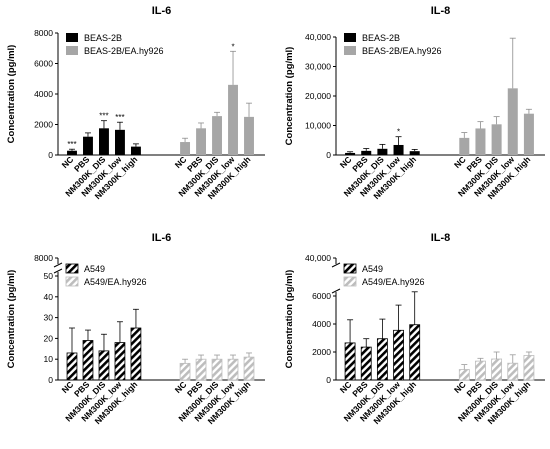  What do you see at coordinates (318, 126) in the screenshot?
I see `y-tick-label: 10,000` at bounding box center [318, 126].